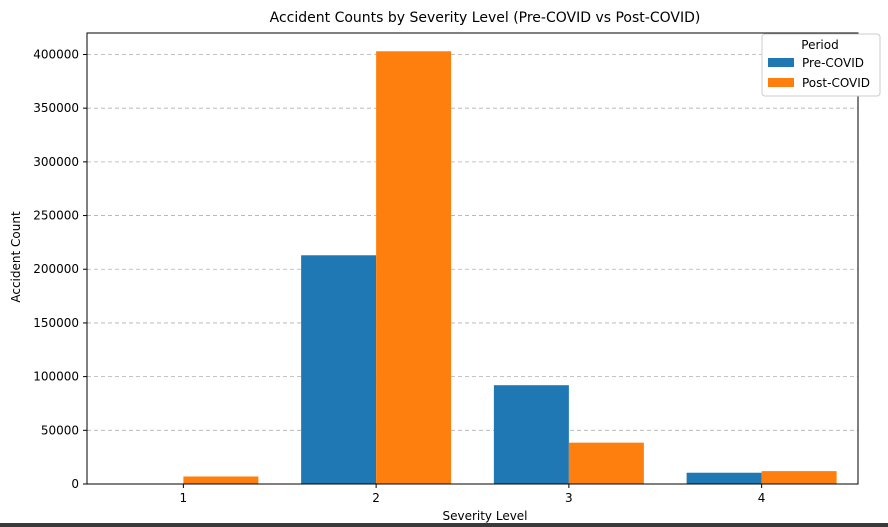 This screenshot has height=527, width=888. I want to click on y-tick-label: 350000, so click(56, 108).